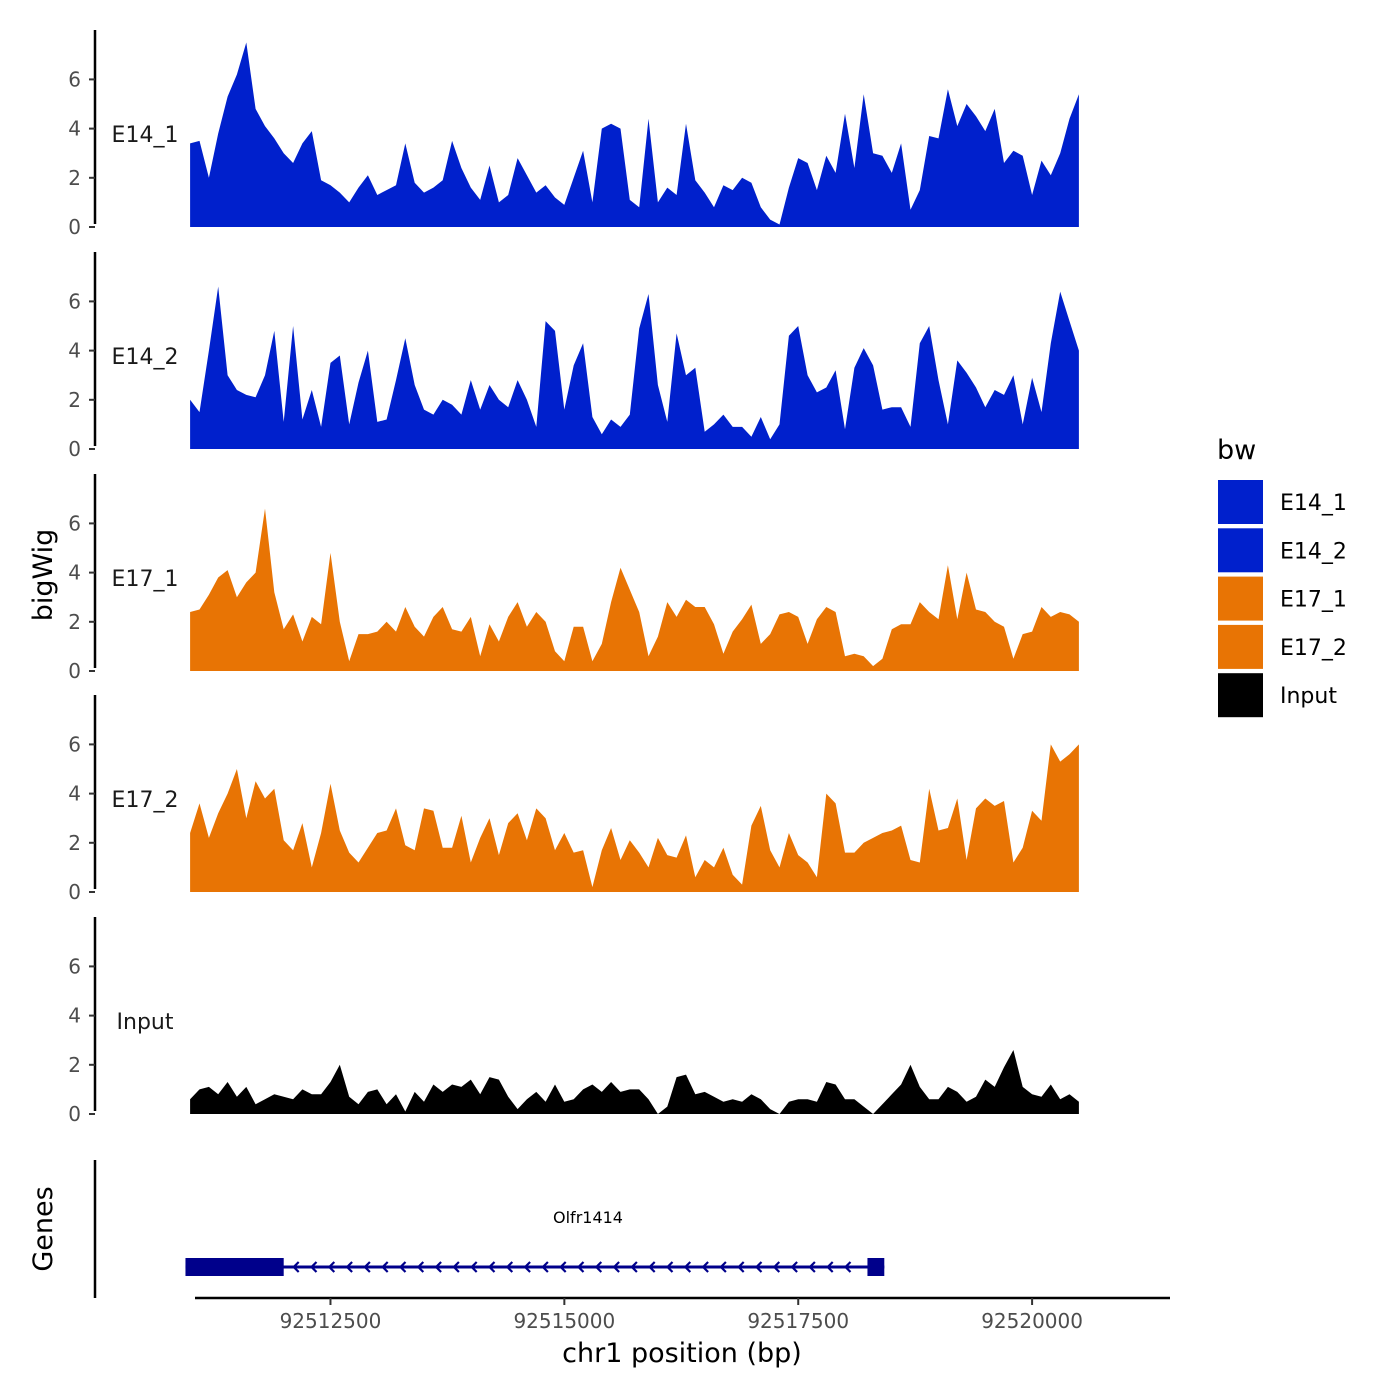 Image resolution: width=1400 pixels, height=1400 pixels. Describe the element at coordinates (798, 1321) in the screenshot. I see `x-tick-label: 92517500` at that location.